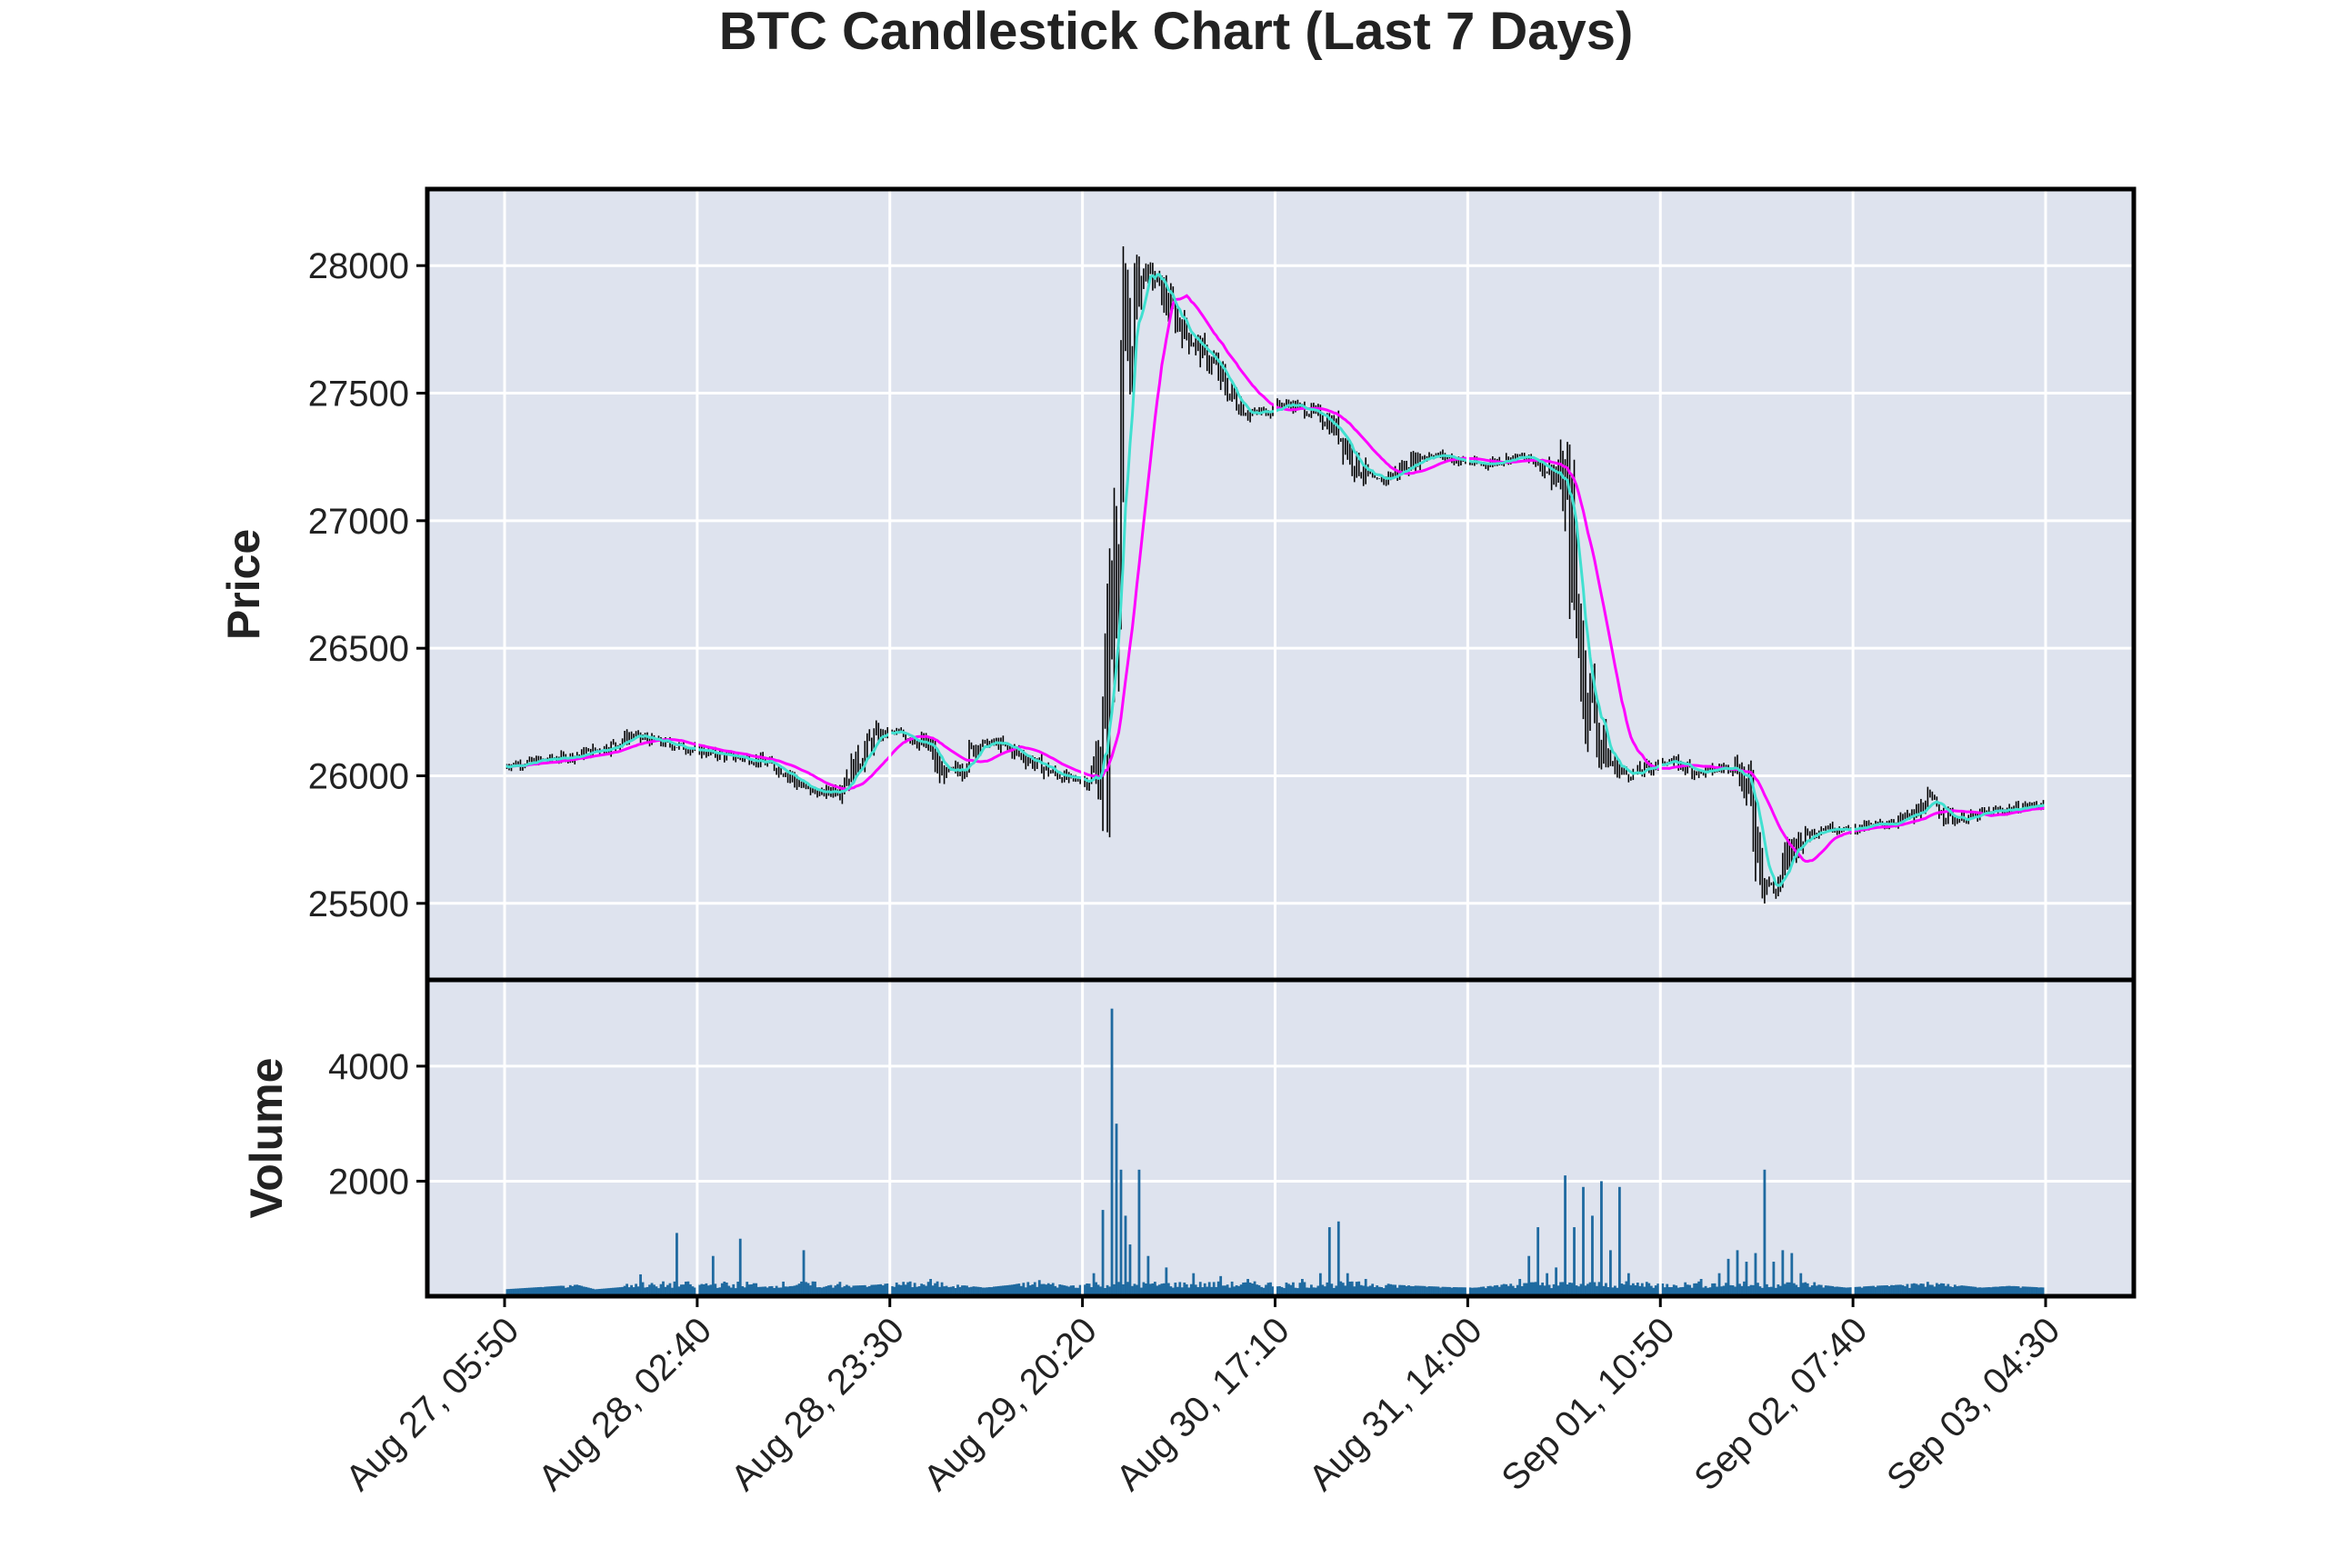 This screenshot has width=2352, height=1568. Describe the element at coordinates (1280, 1124) in the screenshot. I see `volume-gridlines` at that location.